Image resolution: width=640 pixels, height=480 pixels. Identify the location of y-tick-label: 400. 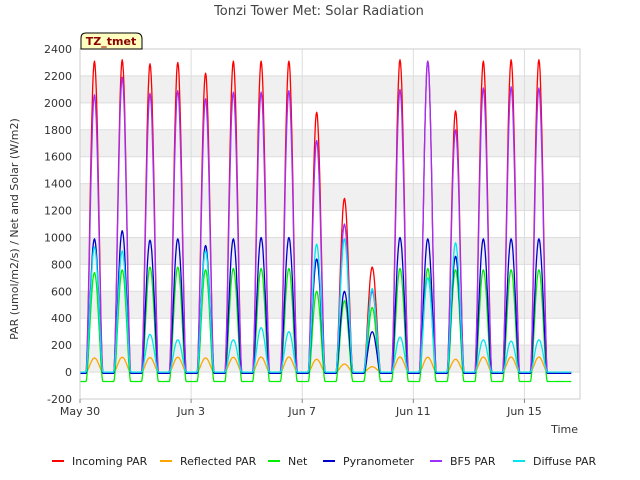
(61, 318).